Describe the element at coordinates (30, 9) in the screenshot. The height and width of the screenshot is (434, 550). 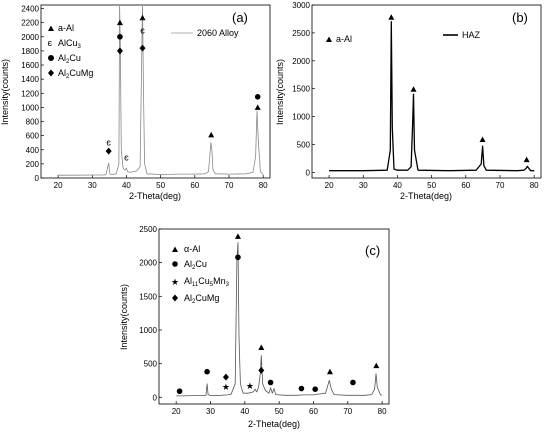
I see `y-tick-label: 2400` at that location.